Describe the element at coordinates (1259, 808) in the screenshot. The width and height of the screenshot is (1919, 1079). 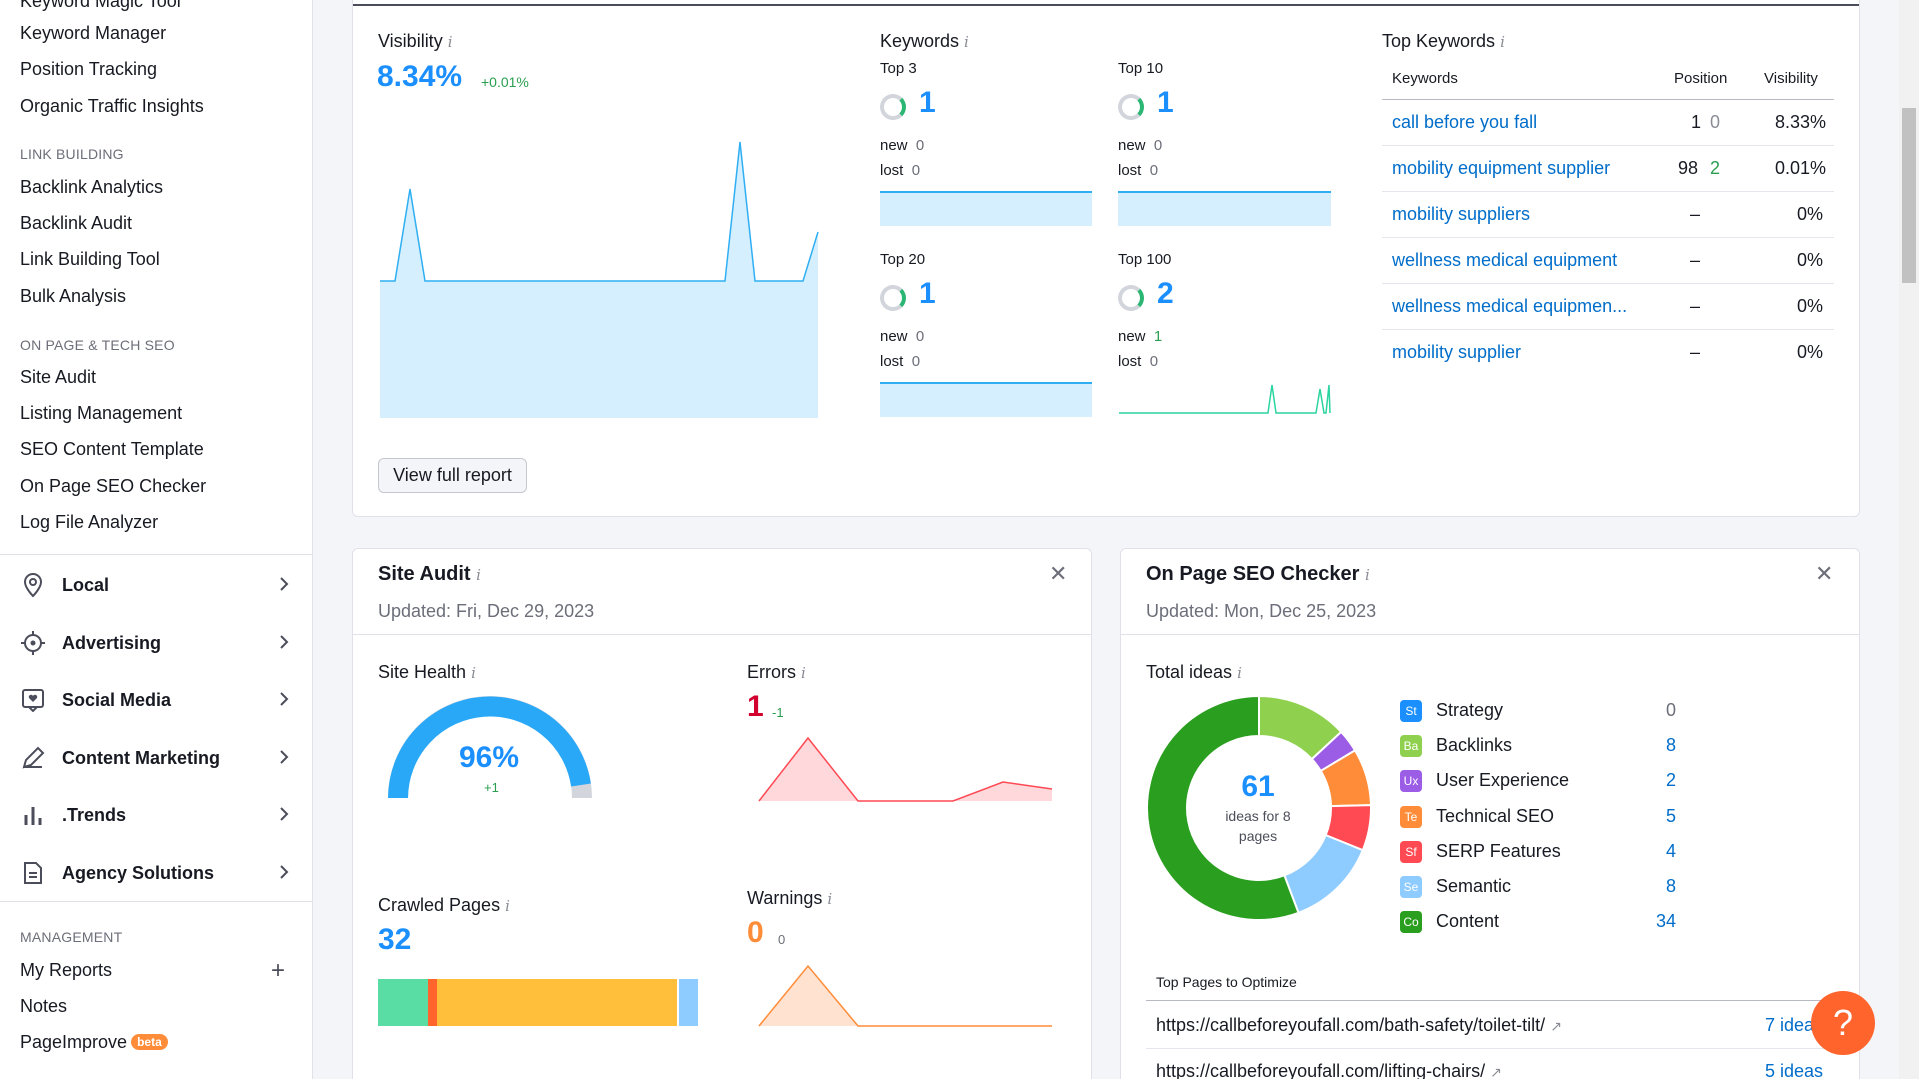
I see `ideas-donut-chart` at that location.